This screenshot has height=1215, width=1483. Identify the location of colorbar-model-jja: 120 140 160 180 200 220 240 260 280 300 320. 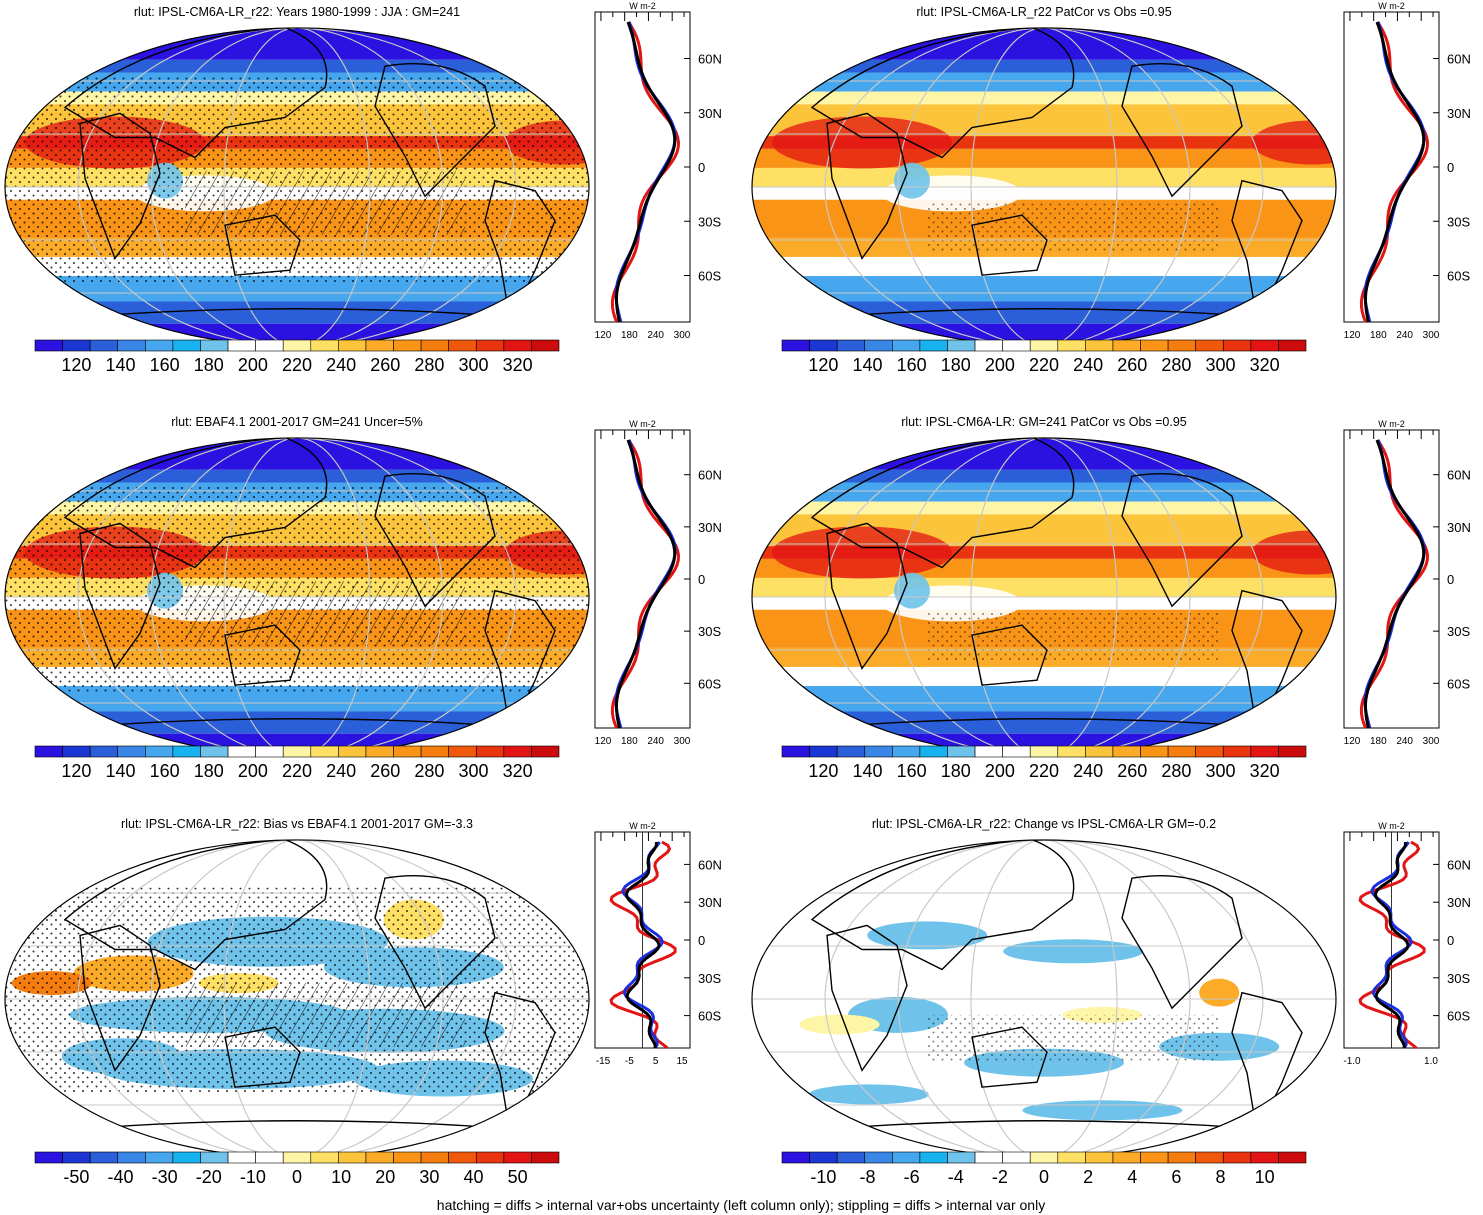
(297, 357).